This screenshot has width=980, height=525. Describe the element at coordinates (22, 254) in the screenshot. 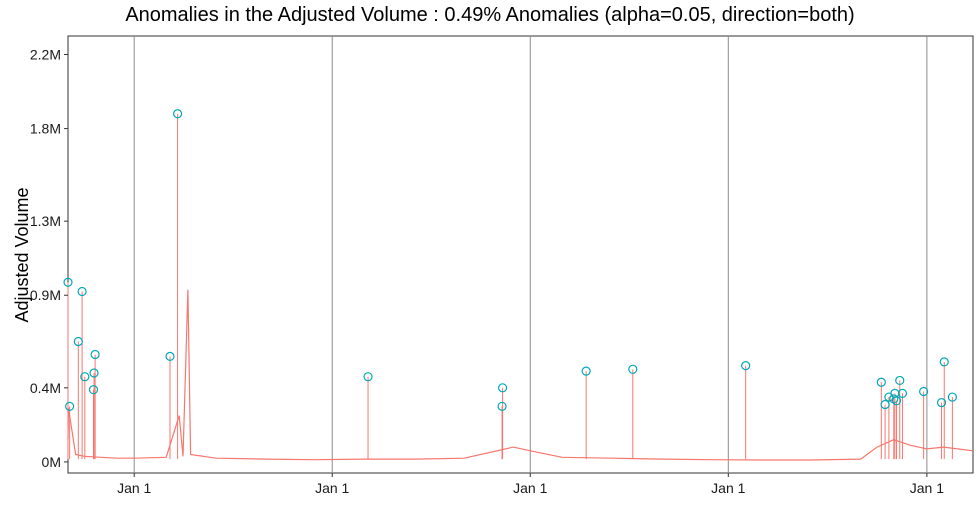

I see `y-axis-label: Adjusted Volume` at that location.